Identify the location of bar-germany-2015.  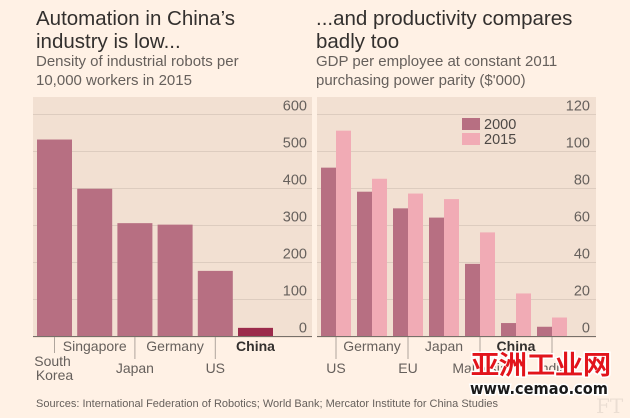
(379, 257).